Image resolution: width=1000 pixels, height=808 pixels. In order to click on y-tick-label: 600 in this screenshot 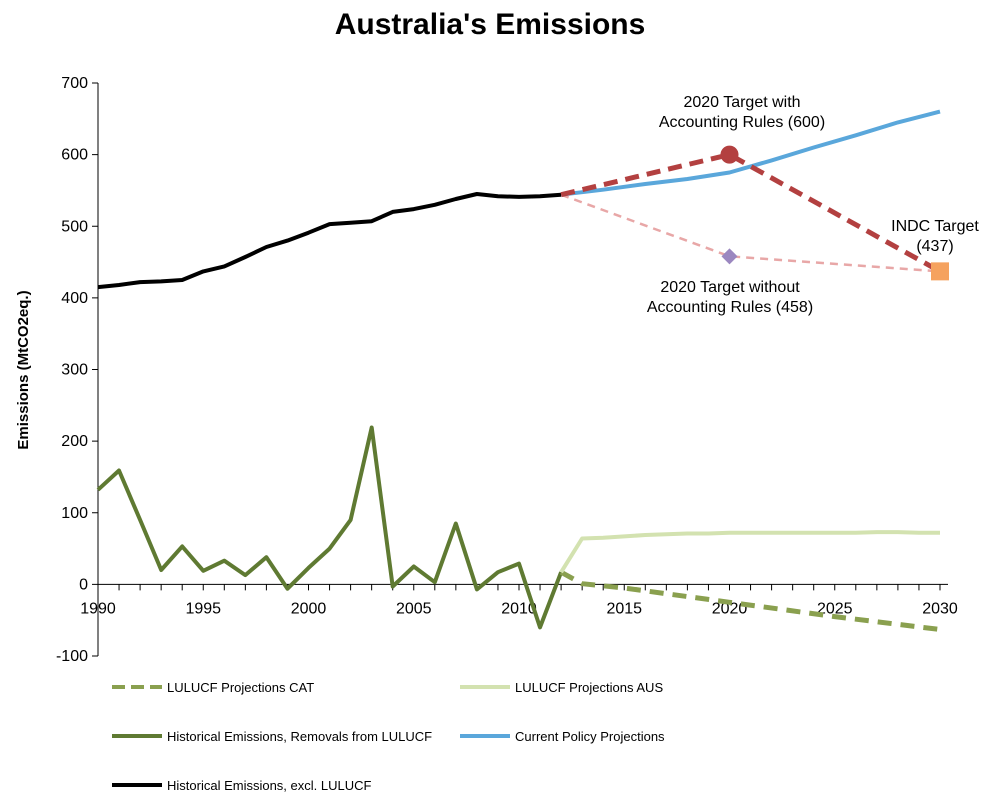, I will do `click(74, 155)`.